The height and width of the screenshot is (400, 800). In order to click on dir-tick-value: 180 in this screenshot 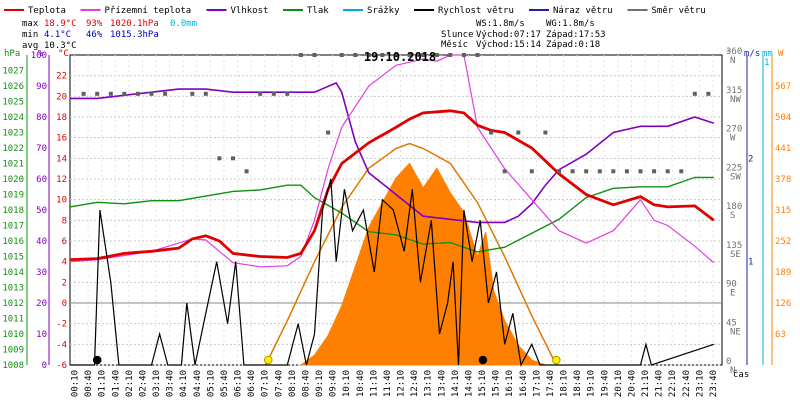, I will do `click(734, 207)`.